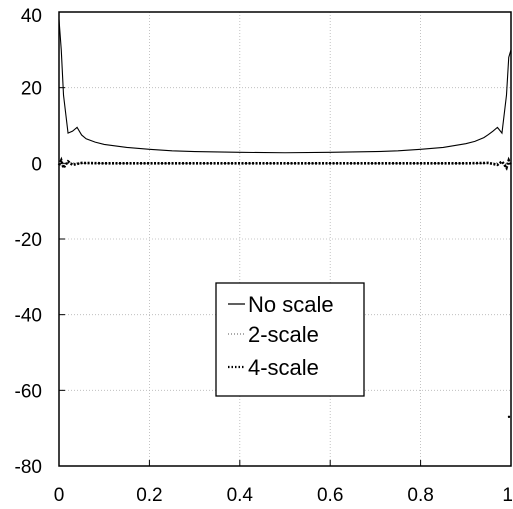 The width and height of the screenshot is (513, 509). What do you see at coordinates (59, 495) in the screenshot?
I see `x-tick-label: 0` at bounding box center [59, 495].